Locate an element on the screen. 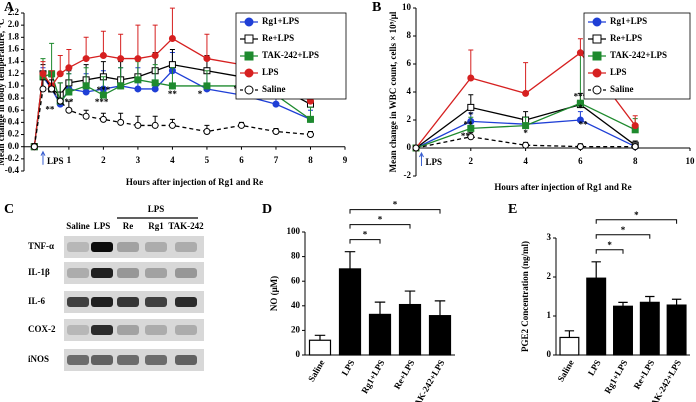  series-line is located at coordinates (525, 142).